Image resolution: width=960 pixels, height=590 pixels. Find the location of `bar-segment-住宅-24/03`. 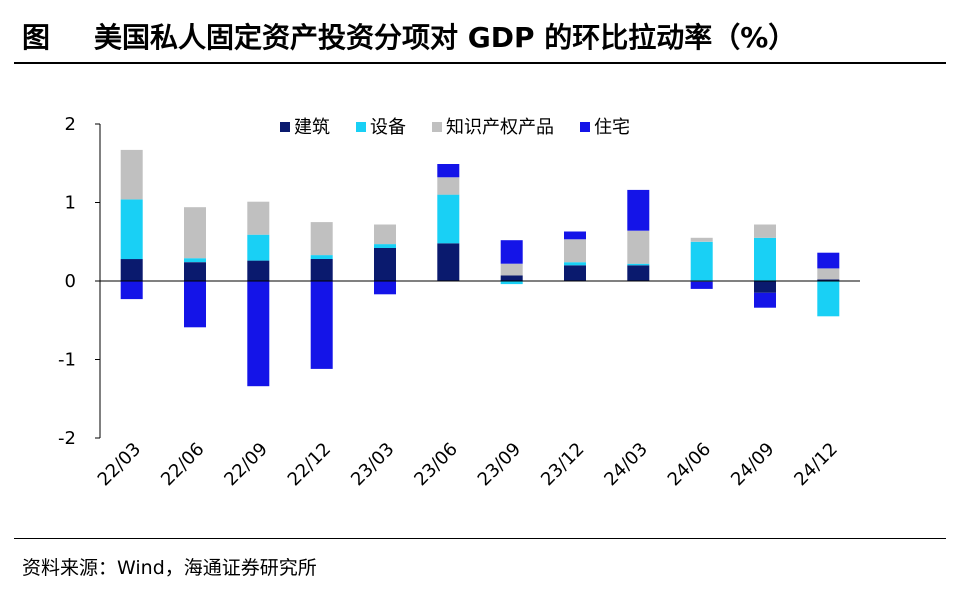

bar-segment-住宅-24/03 is located at coordinates (638, 210).